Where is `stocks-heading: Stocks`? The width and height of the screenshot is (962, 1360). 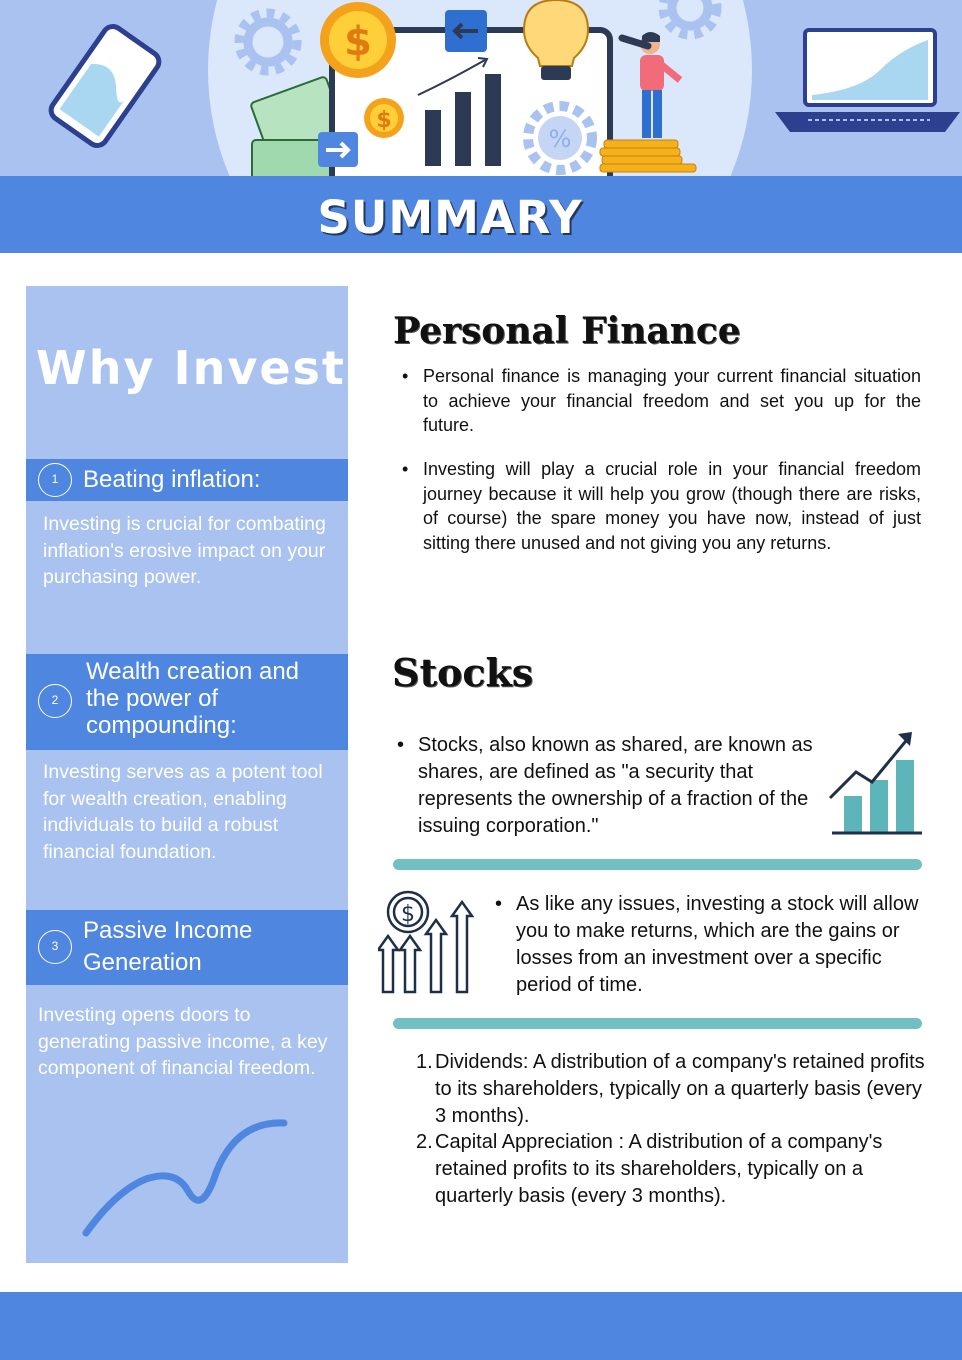 stocks-heading: Stocks is located at coordinates (463, 672).